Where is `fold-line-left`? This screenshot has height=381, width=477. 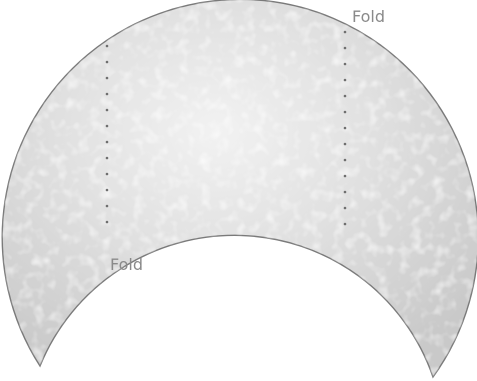
fold-line-left is located at coordinates (107, 134).